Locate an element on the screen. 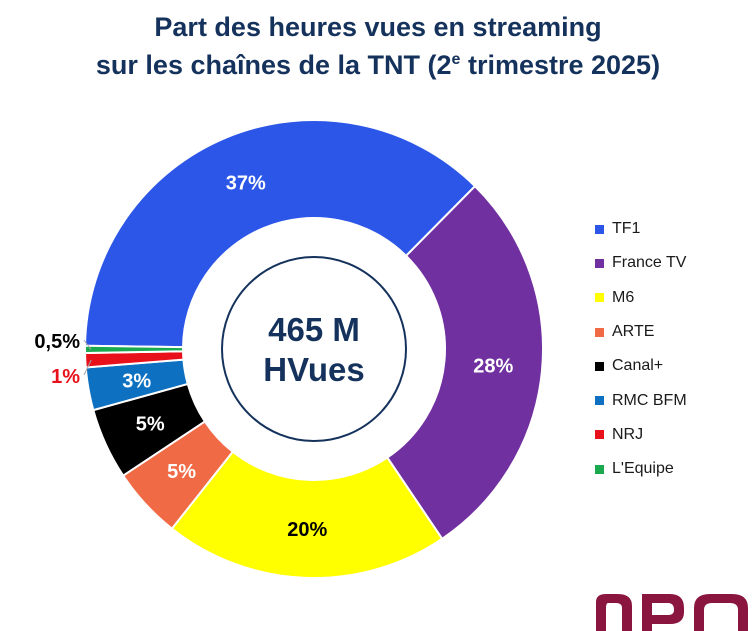  legend-item: NRJ is located at coordinates (641, 435).